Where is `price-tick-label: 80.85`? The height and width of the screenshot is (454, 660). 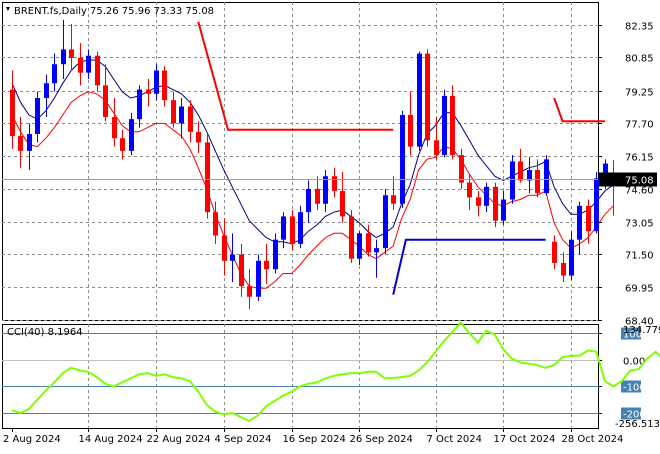
price-tick-label: 80.85 is located at coordinates (639, 59).